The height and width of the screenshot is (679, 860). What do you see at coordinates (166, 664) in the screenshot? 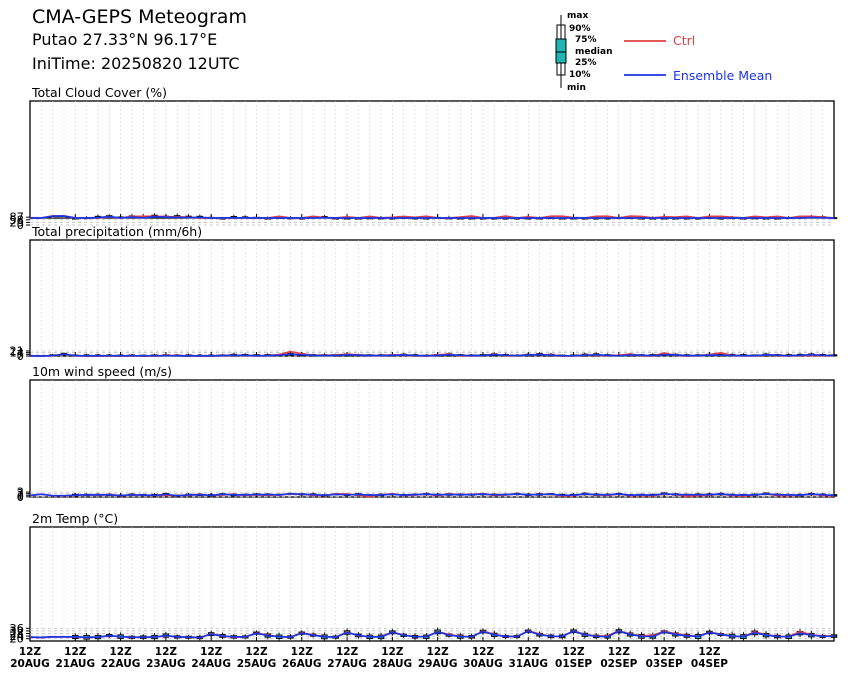
I see `x-tick-date-label: 23AUG` at bounding box center [166, 664].